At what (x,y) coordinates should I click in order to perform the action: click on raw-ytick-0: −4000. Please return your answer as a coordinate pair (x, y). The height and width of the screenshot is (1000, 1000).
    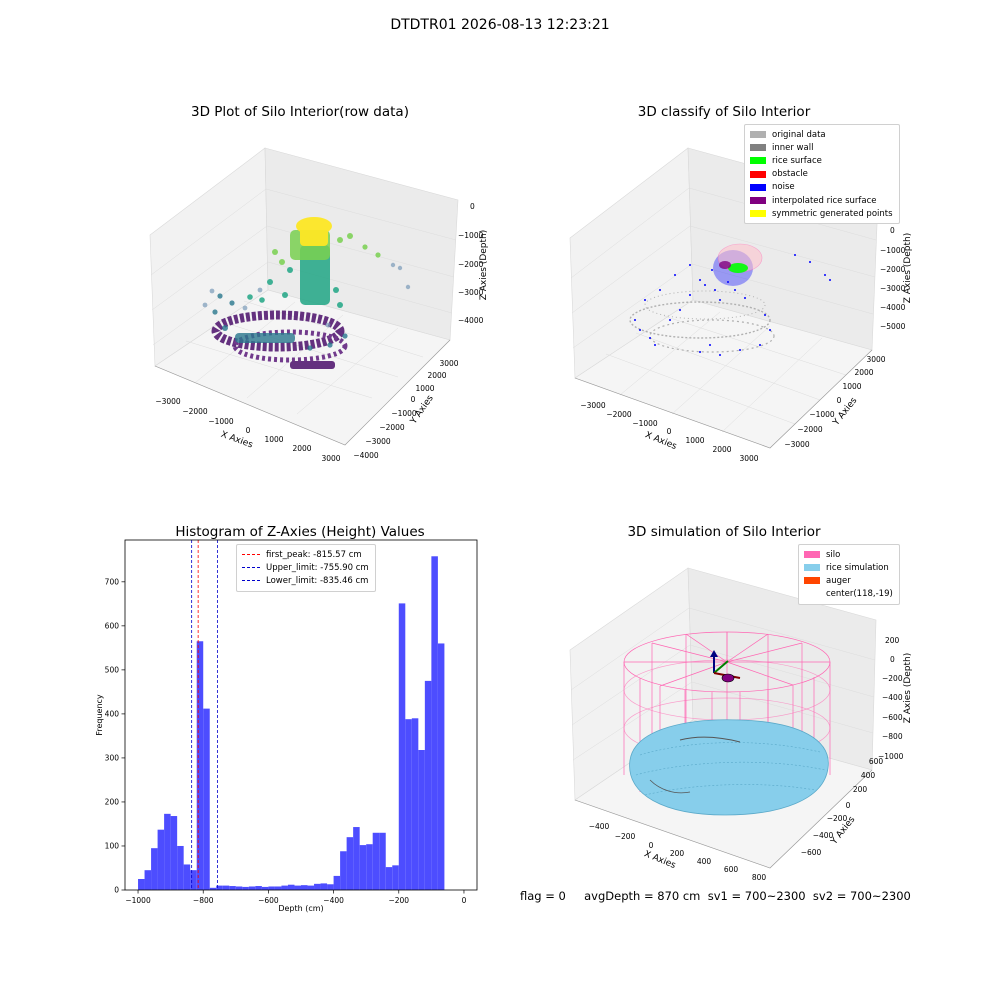
    Looking at the image, I should click on (366, 455).